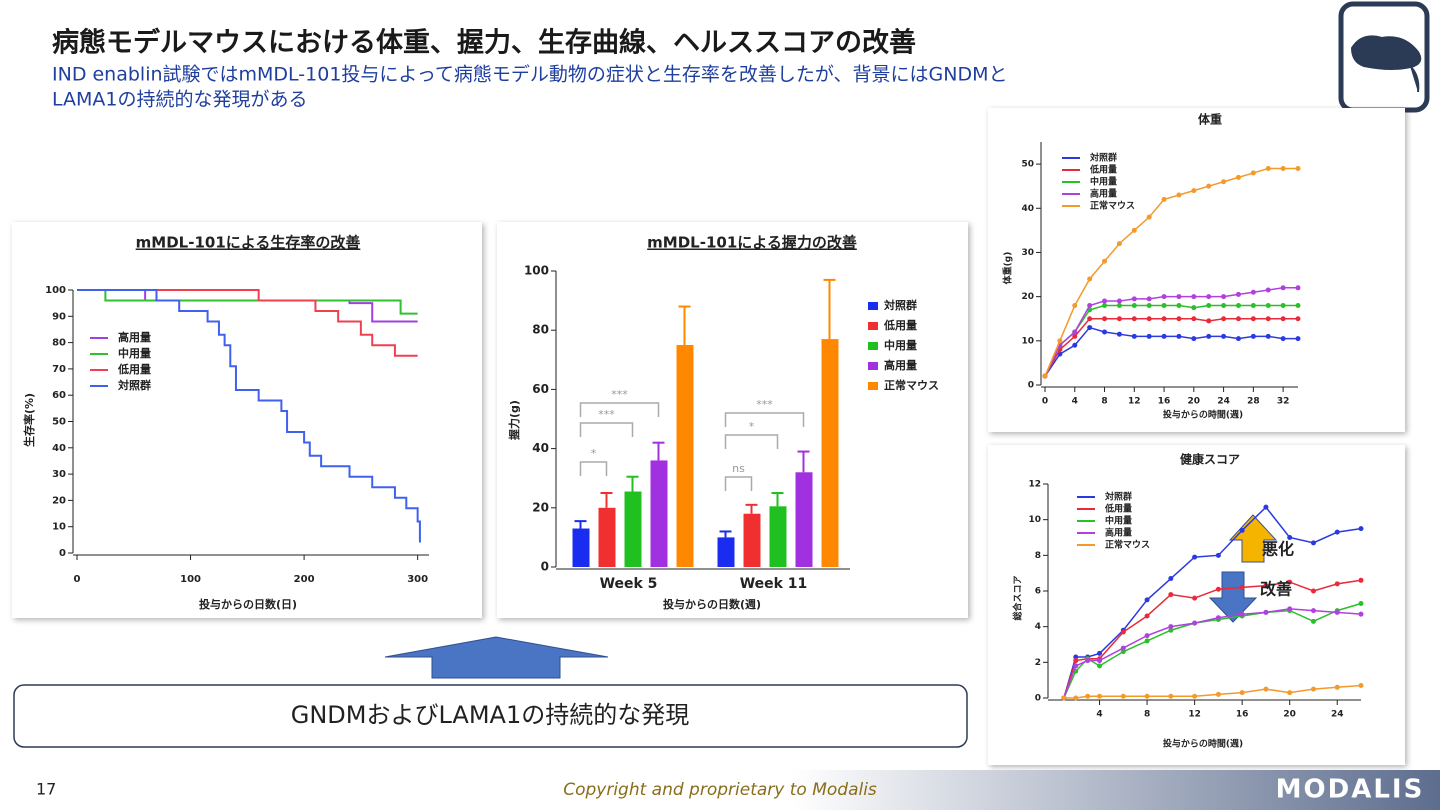 Image resolution: width=1440 pixels, height=810 pixels. What do you see at coordinates (1210, 119) in the screenshot?
I see `chart-title: 体重` at bounding box center [1210, 119].